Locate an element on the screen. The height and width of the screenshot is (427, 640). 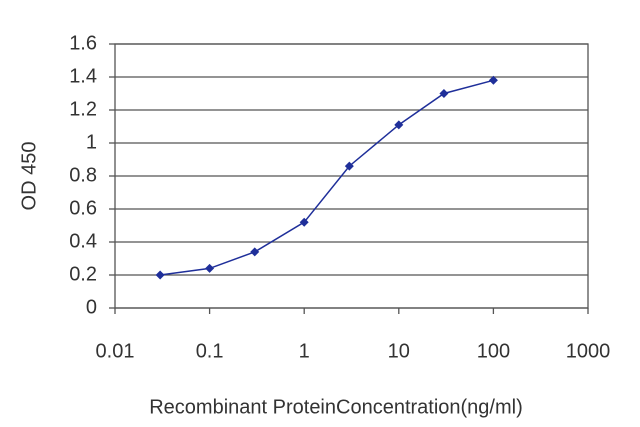
y-tick-label: 0.4 is located at coordinates (83, 241).